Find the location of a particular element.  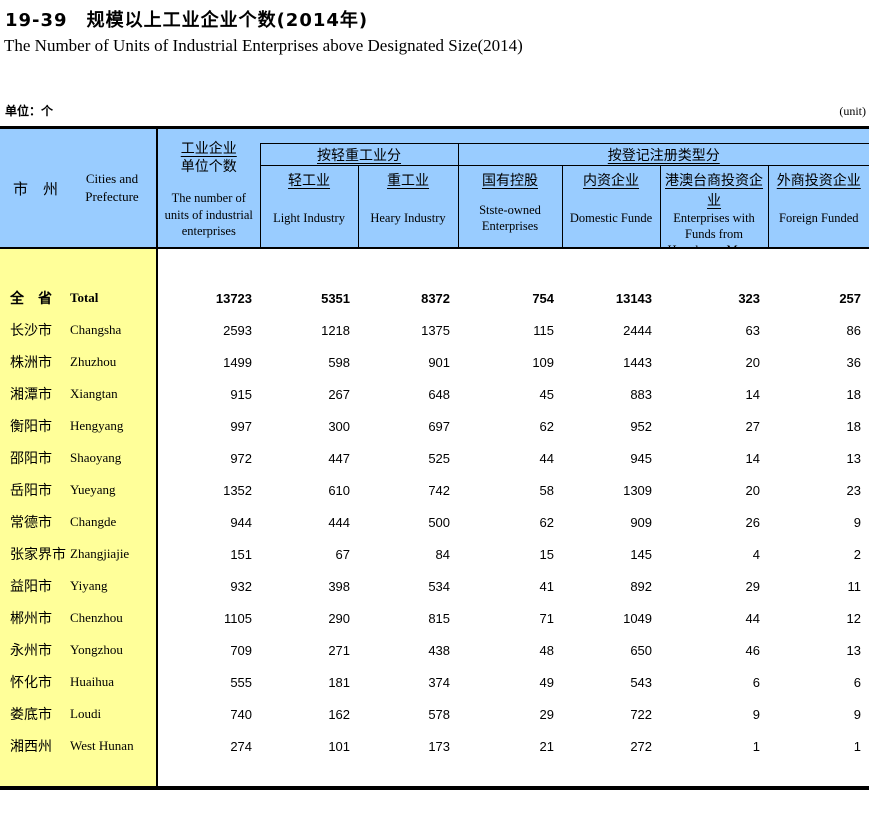

row-city-en: Chenzhou is located at coordinates (113, 618).